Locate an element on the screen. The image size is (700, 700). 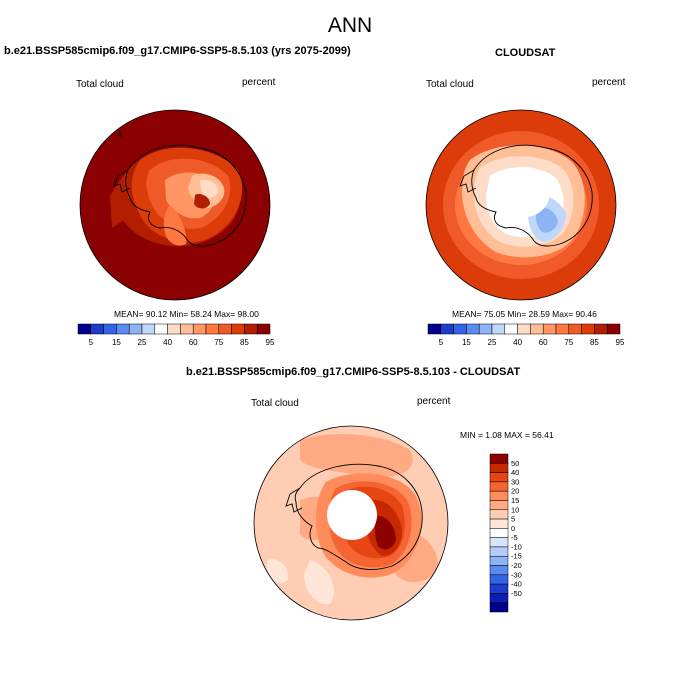
panel-3-coastline is located at coordinates (354, 516).